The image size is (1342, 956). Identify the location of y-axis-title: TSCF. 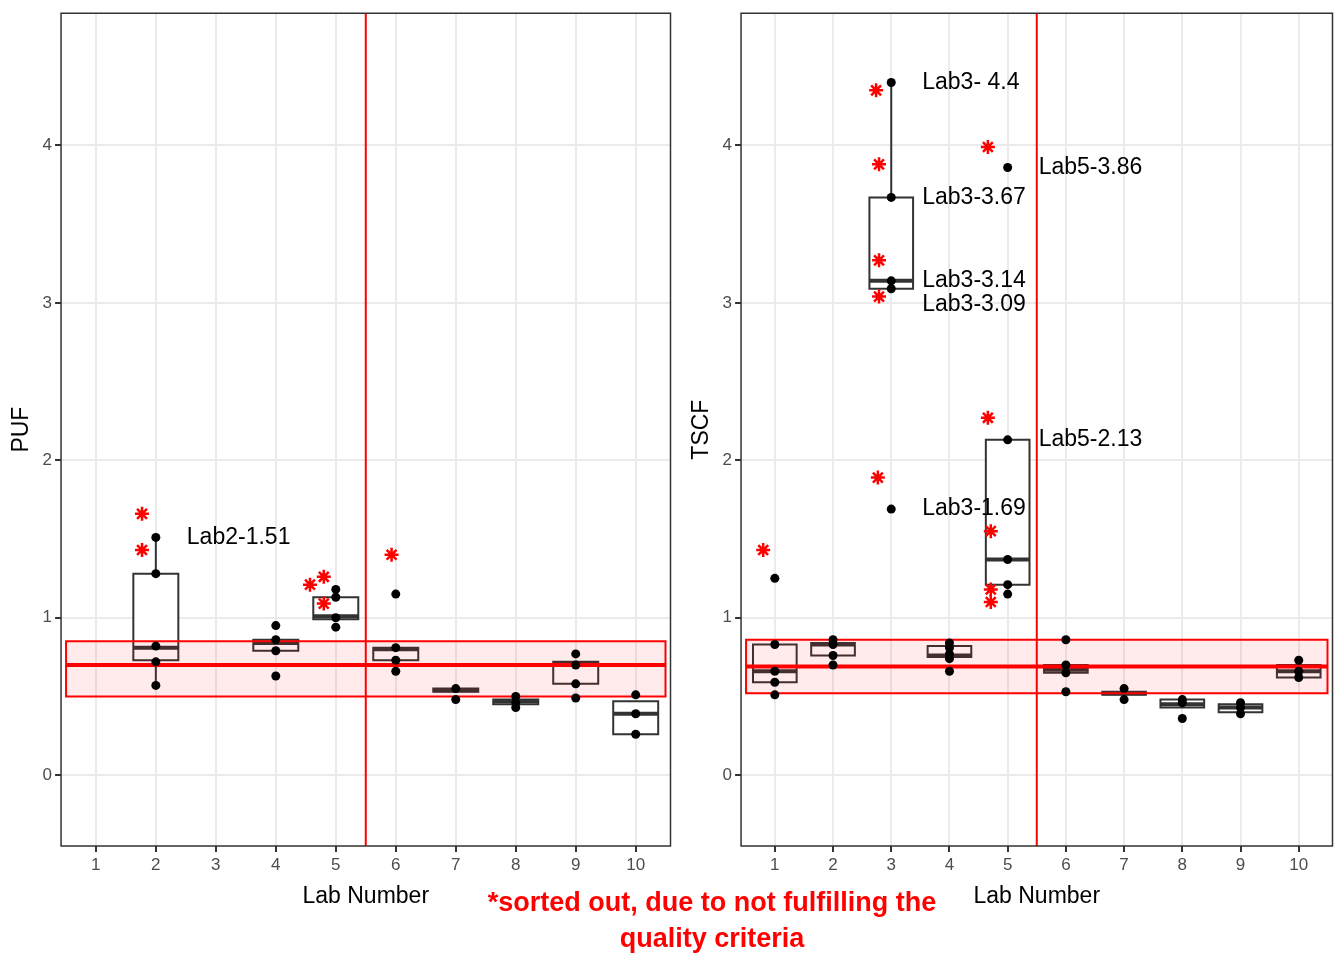
(700, 429).